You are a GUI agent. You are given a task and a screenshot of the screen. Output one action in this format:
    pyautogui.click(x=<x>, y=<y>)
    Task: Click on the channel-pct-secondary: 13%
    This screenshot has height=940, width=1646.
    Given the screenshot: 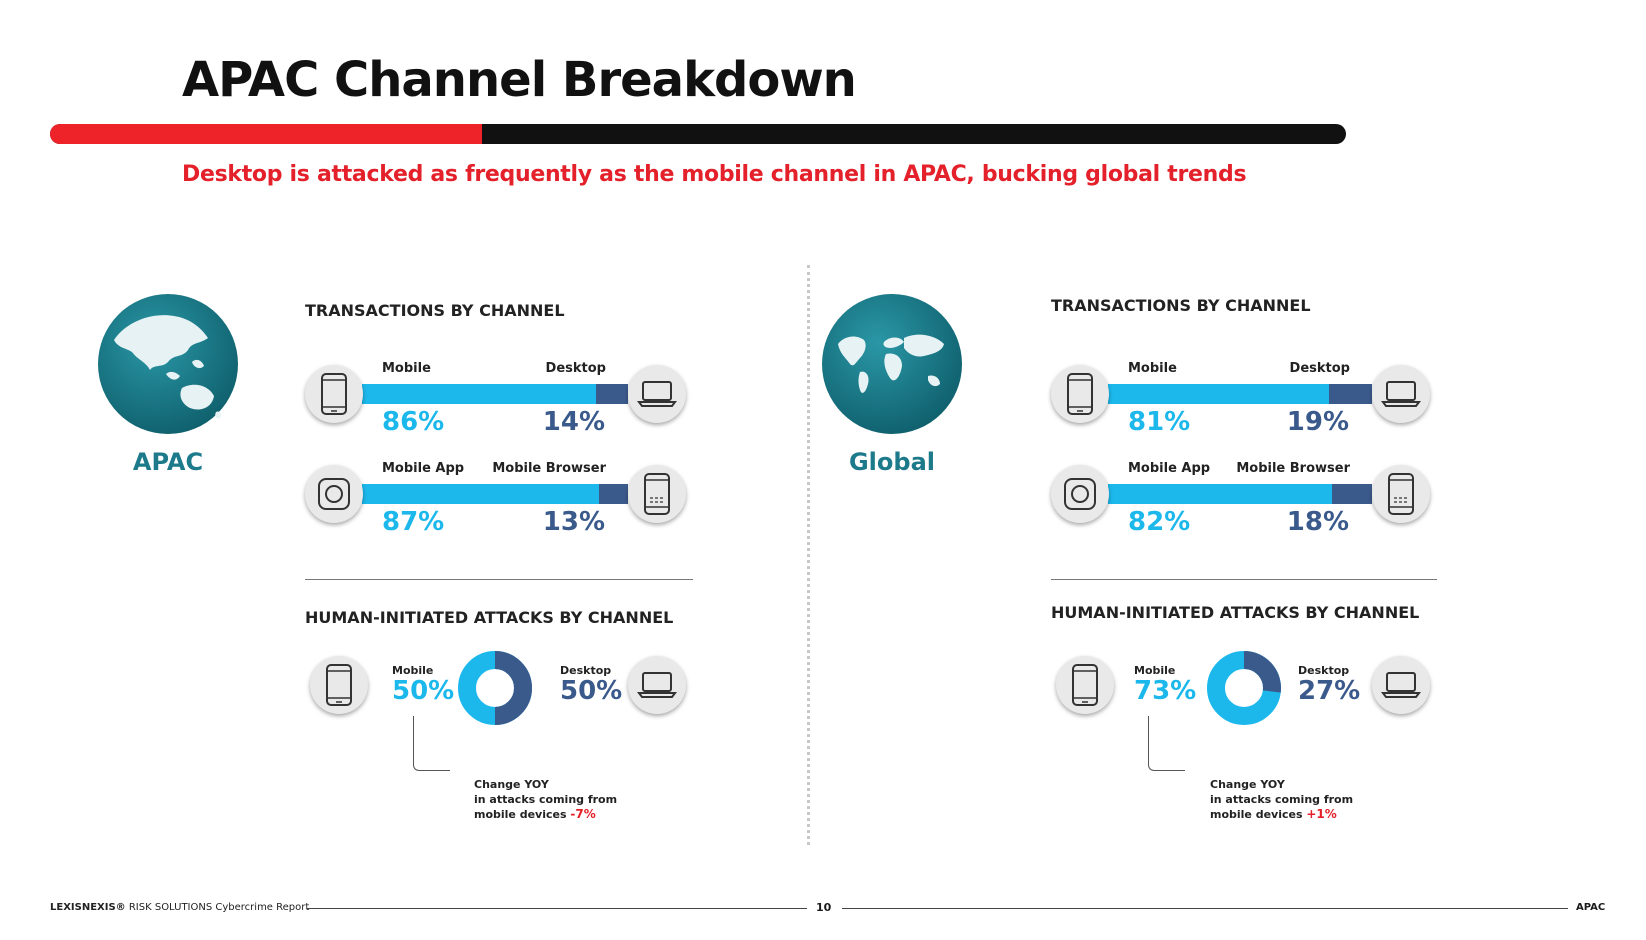 What is the action you would take?
    pyautogui.click(x=573, y=522)
    